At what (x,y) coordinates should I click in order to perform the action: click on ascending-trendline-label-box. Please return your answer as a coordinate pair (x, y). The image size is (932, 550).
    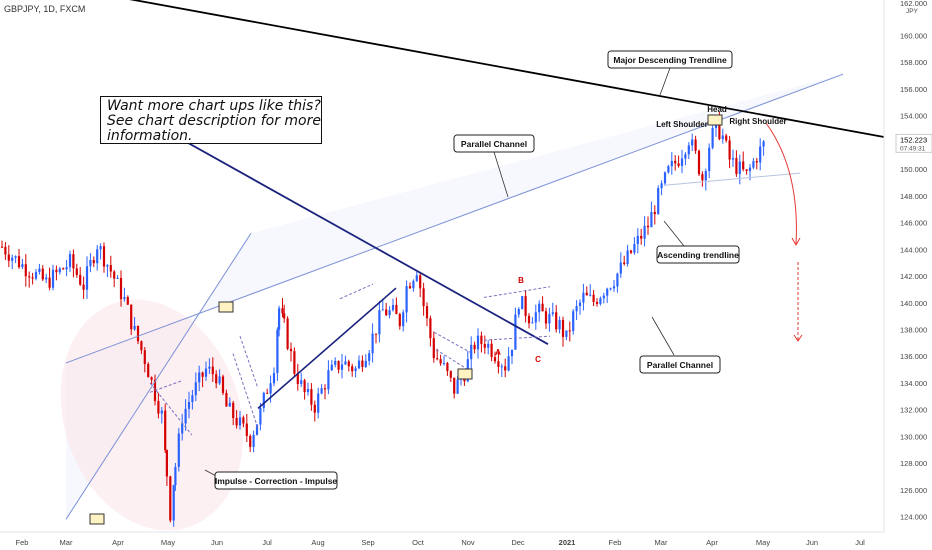
    Looking at the image, I should click on (698, 254).